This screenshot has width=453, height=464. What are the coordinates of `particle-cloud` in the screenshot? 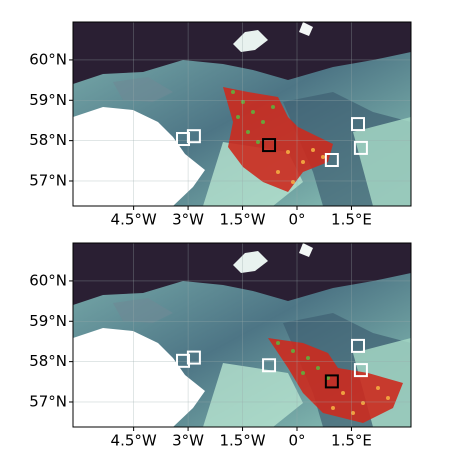 It's located at (278, 139).